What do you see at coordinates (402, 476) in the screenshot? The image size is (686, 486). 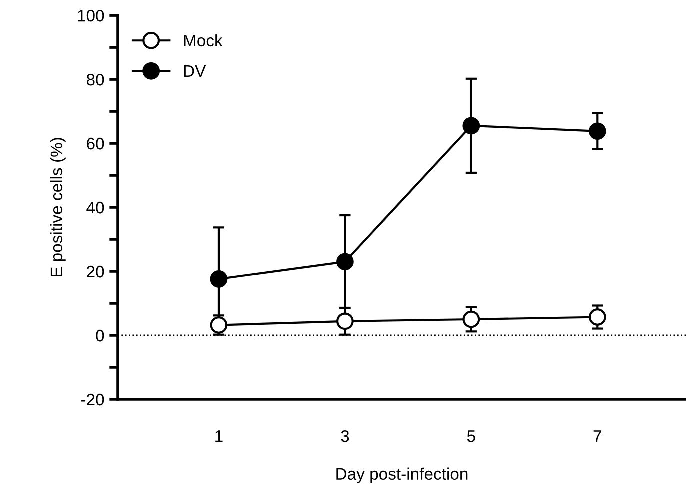 I see `x-axis-title: Day post-infection` at bounding box center [402, 476].